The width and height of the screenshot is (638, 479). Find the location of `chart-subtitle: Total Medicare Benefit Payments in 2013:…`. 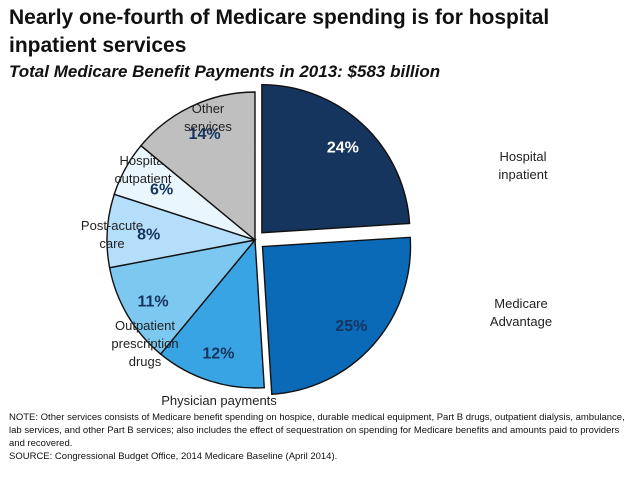

chart-subtitle: Total Medicare Benefit Payments in 2013:… is located at coordinates (225, 71).